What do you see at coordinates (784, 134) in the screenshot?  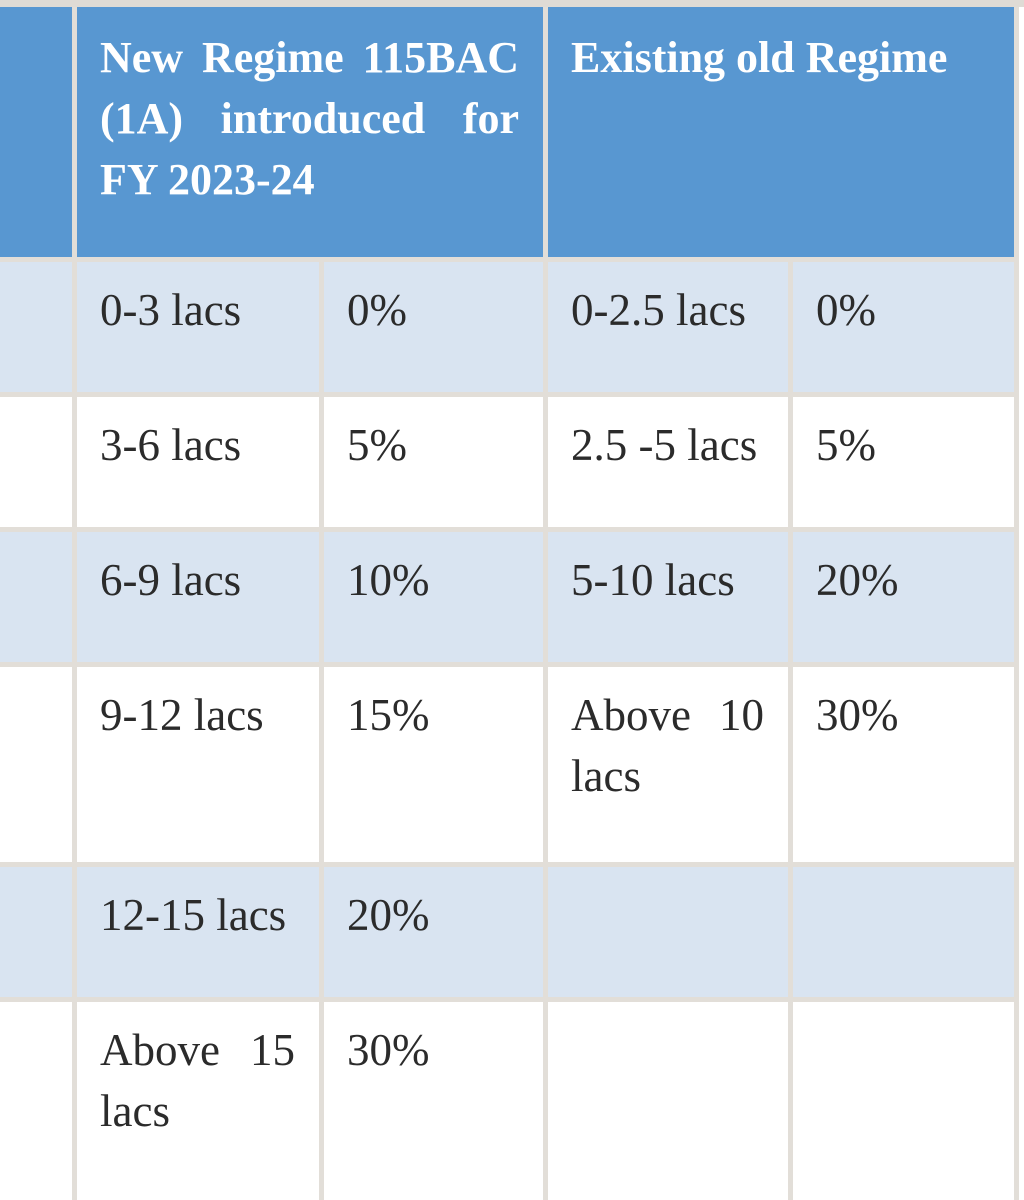 I see `header-old-regime: Existing old Regime` at bounding box center [784, 134].